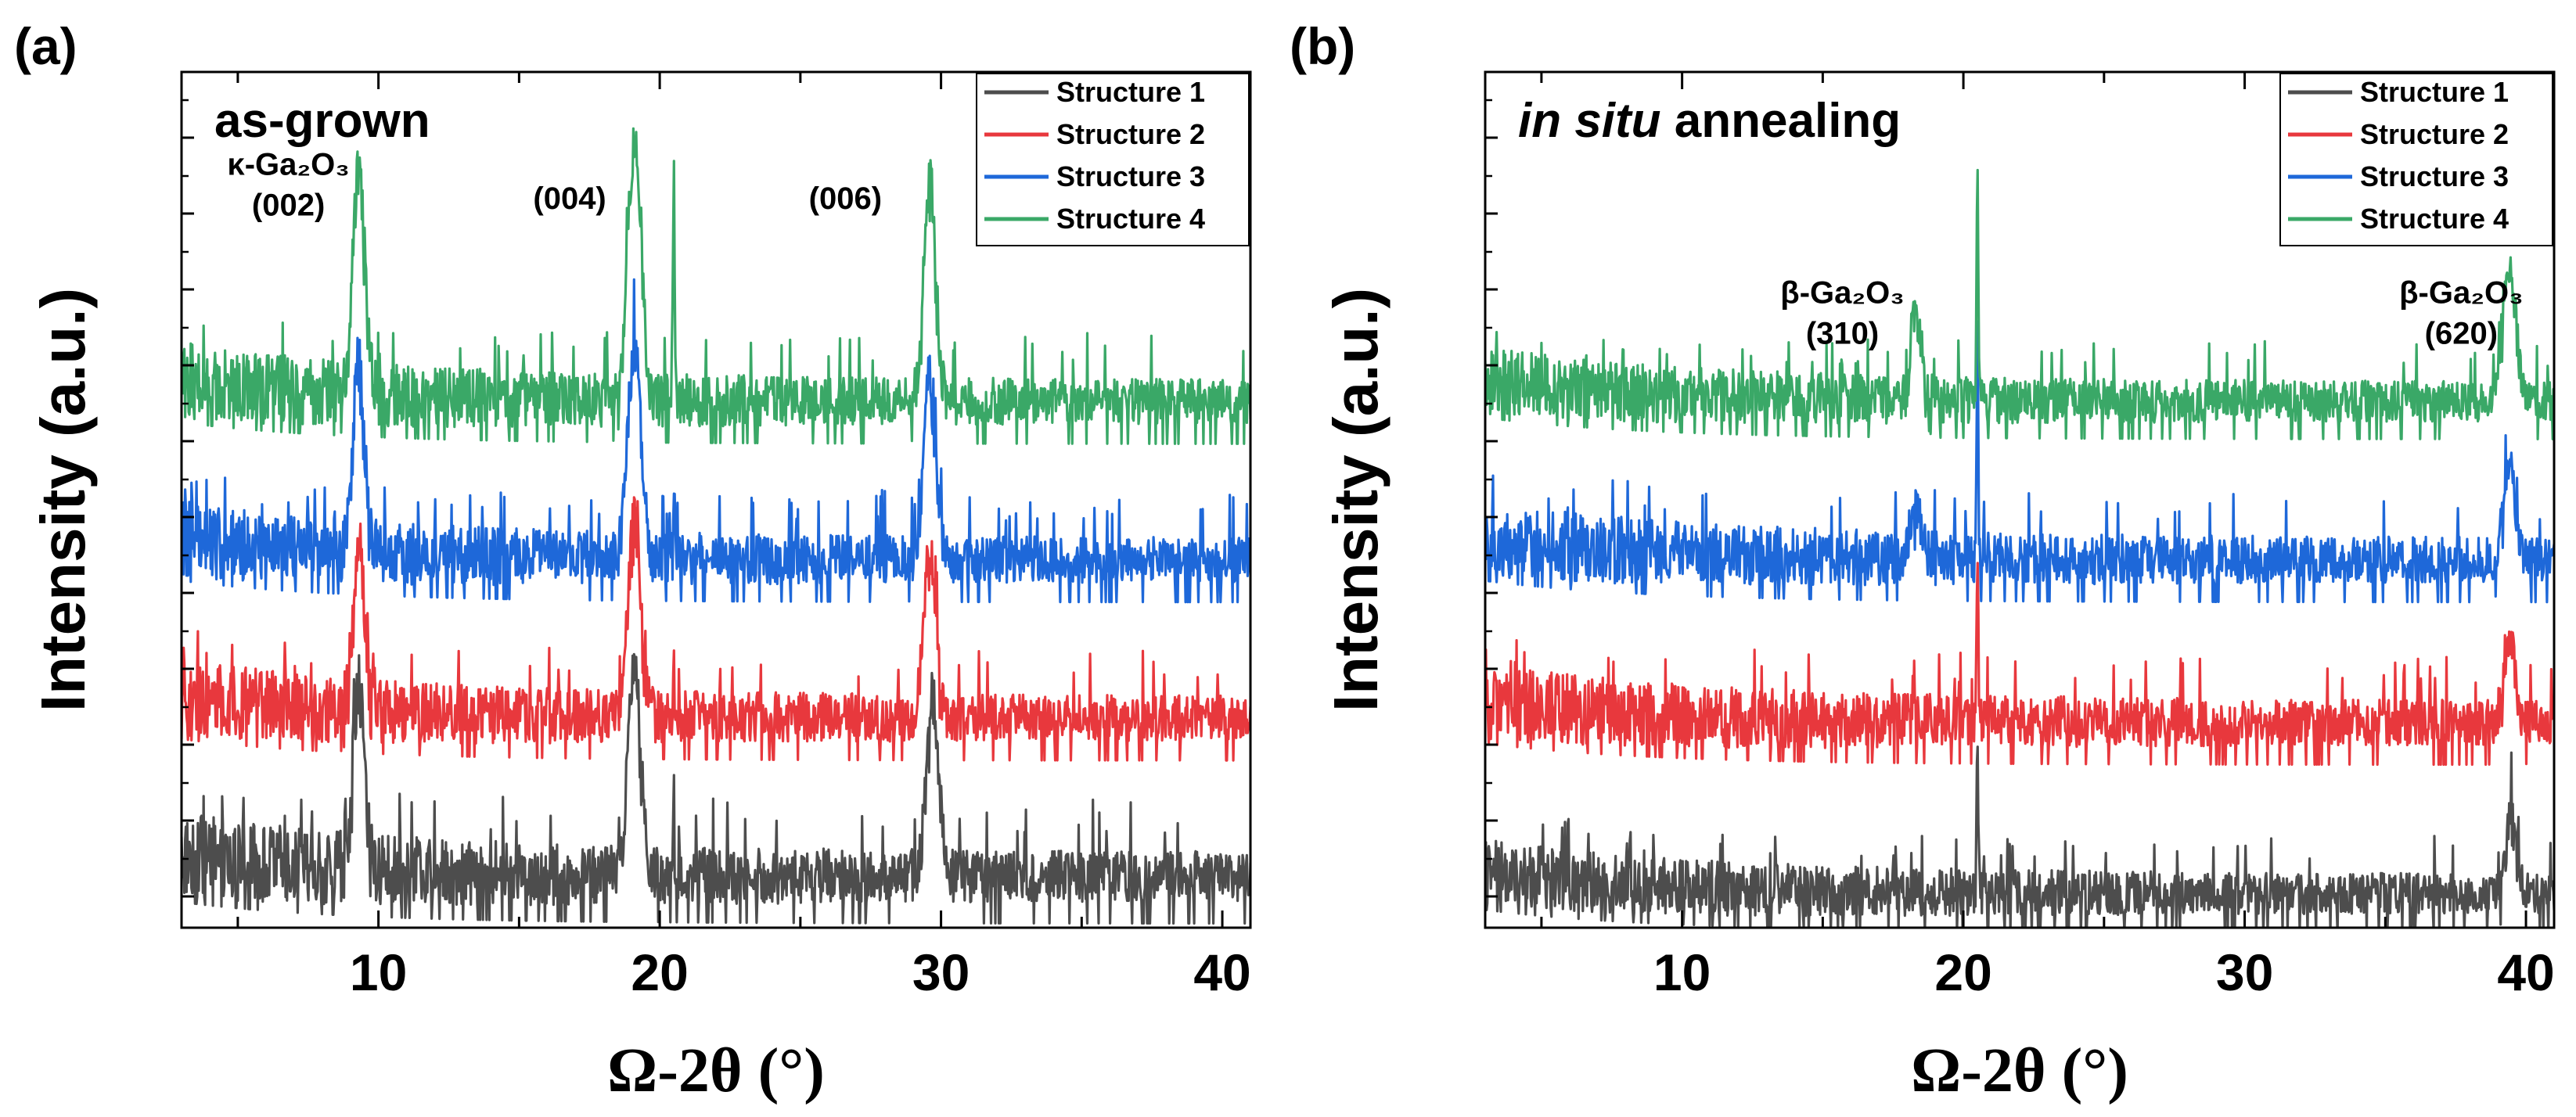 The image size is (2576, 1117). I want to click on panel-title-rest: annealing, so click(1781, 121).